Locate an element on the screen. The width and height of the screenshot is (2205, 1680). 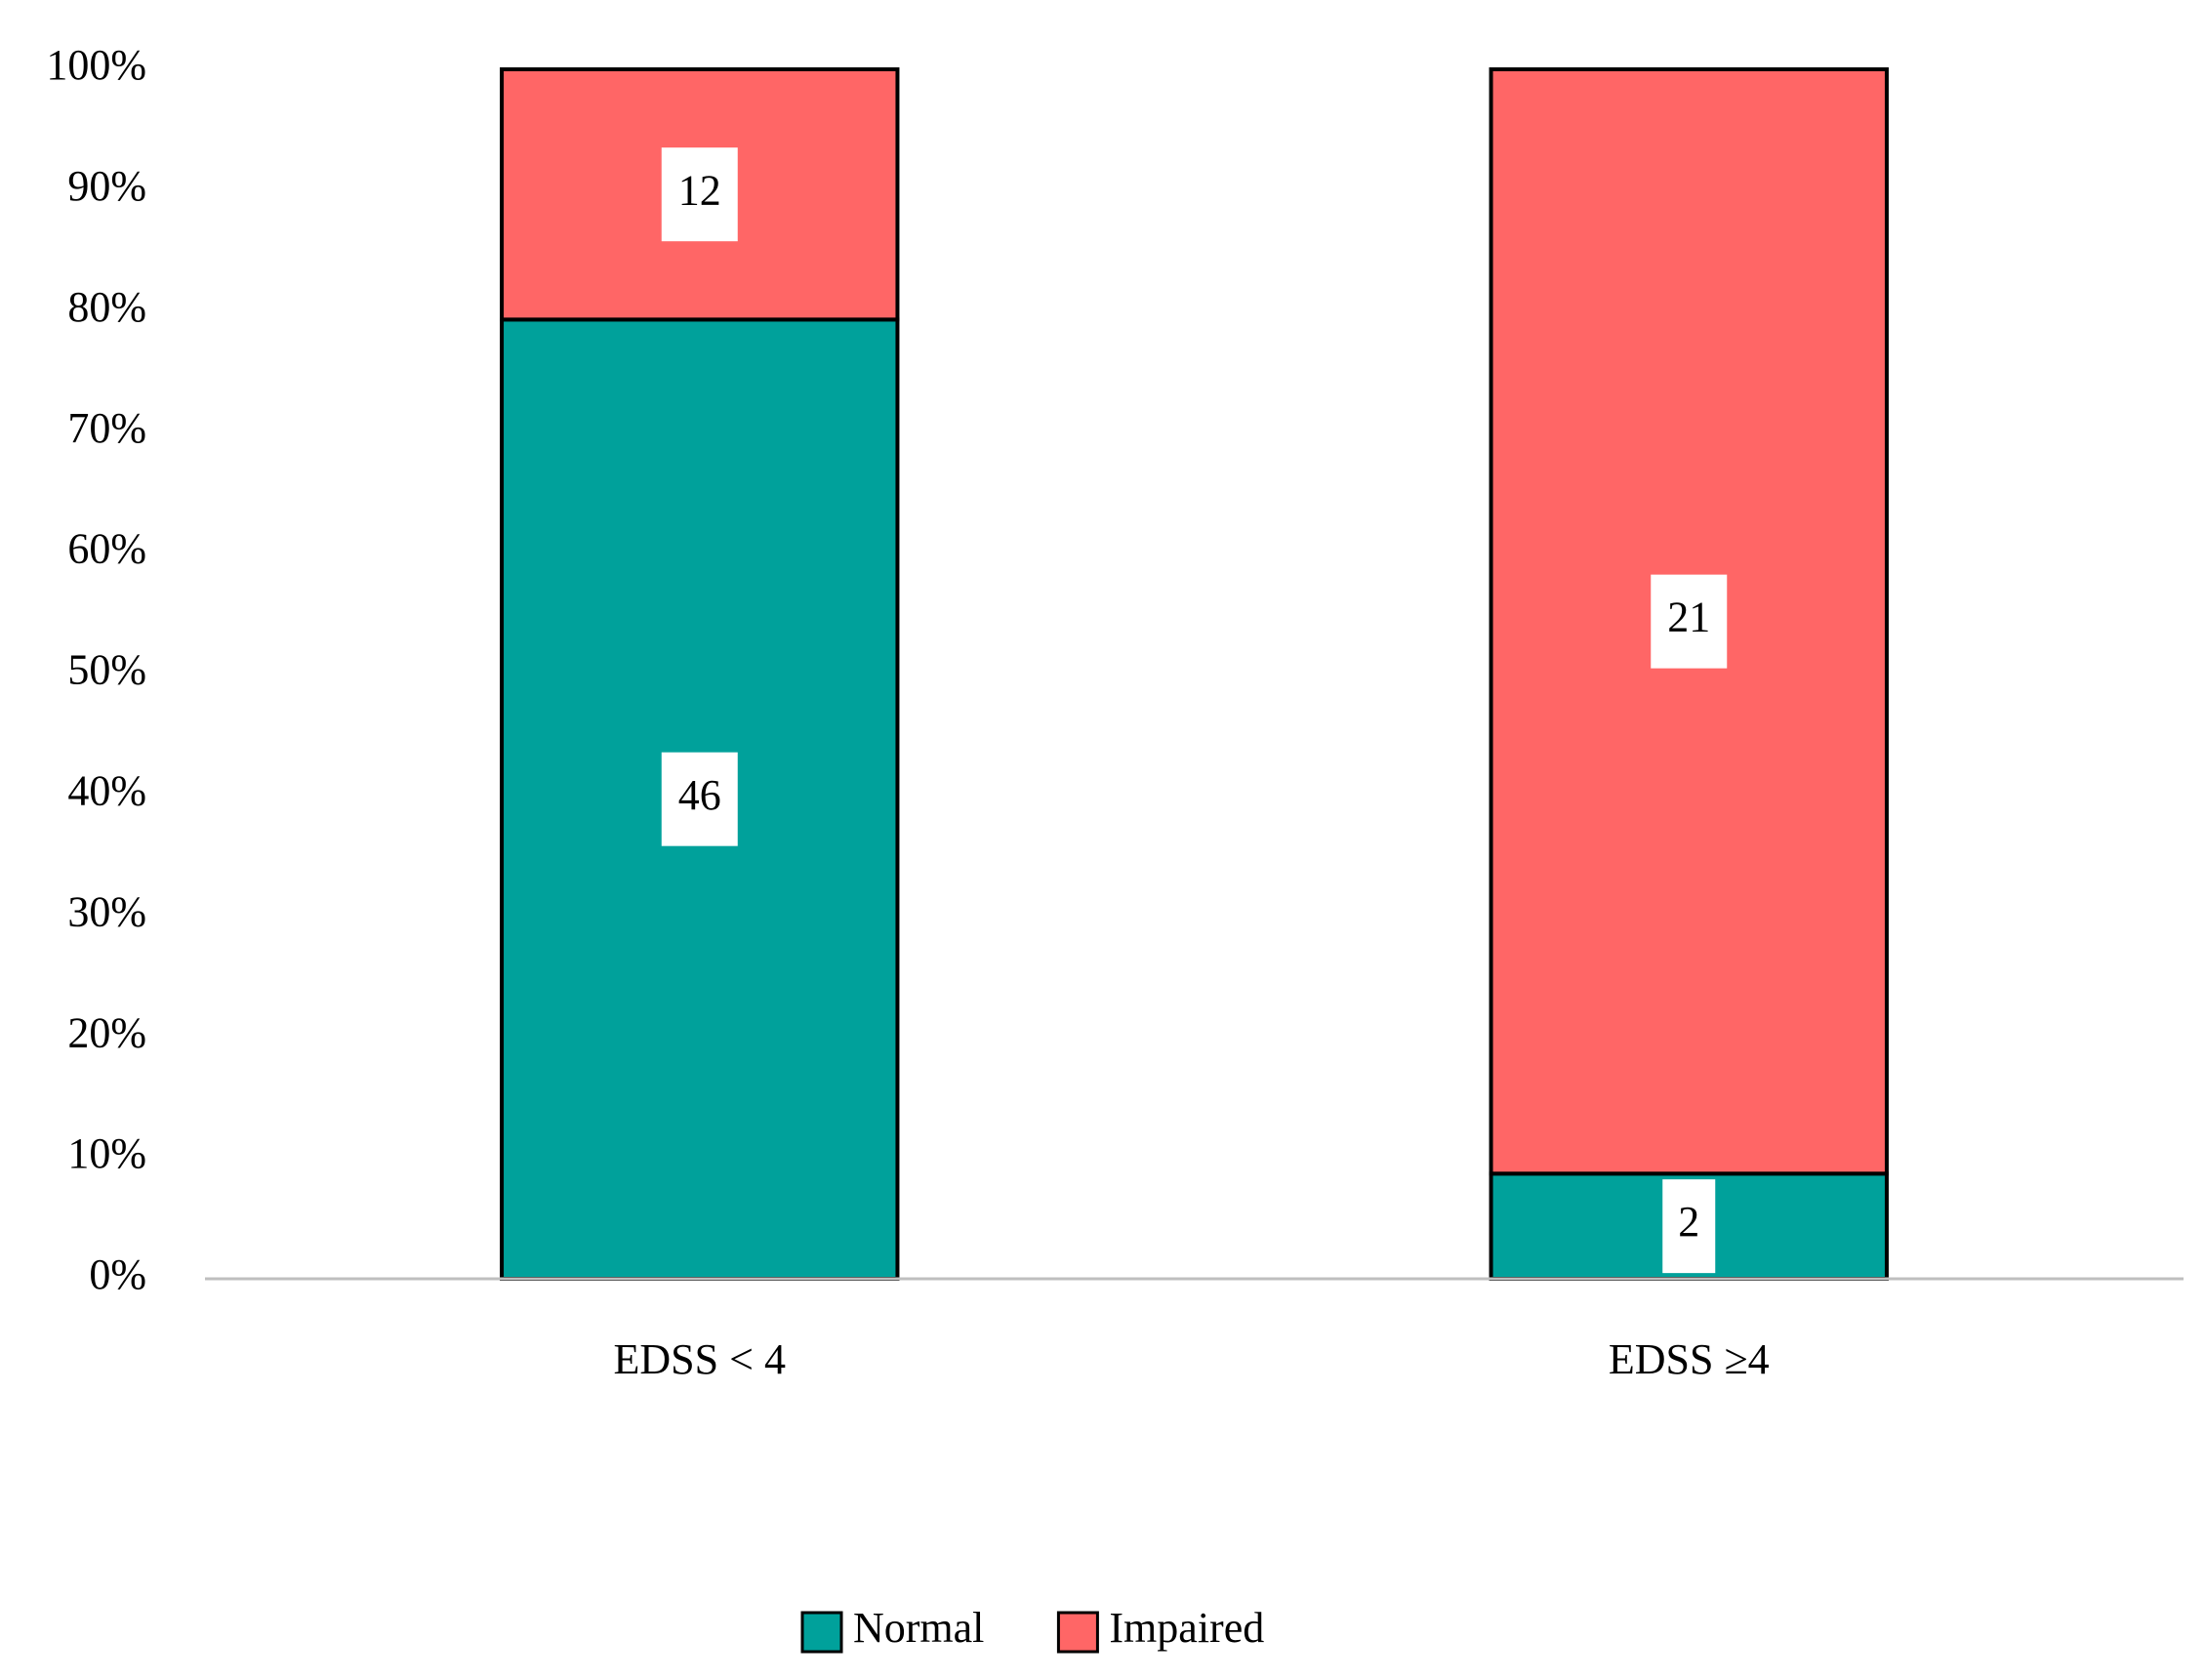
y-tick-label: 60% is located at coordinates (107, 549).